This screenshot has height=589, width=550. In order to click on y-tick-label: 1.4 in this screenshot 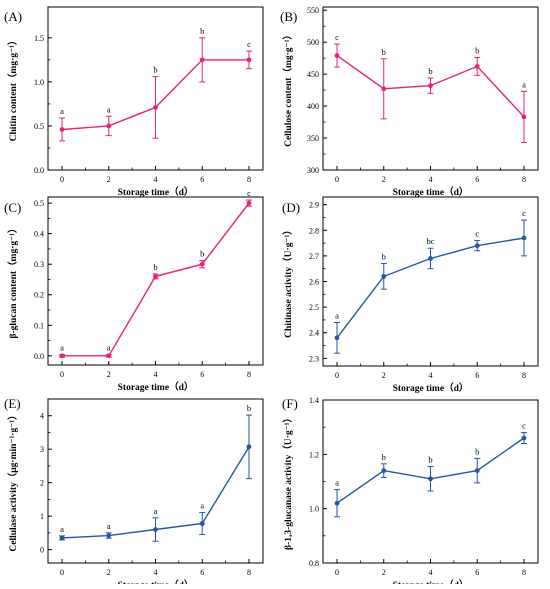, I will do `click(314, 400)`.